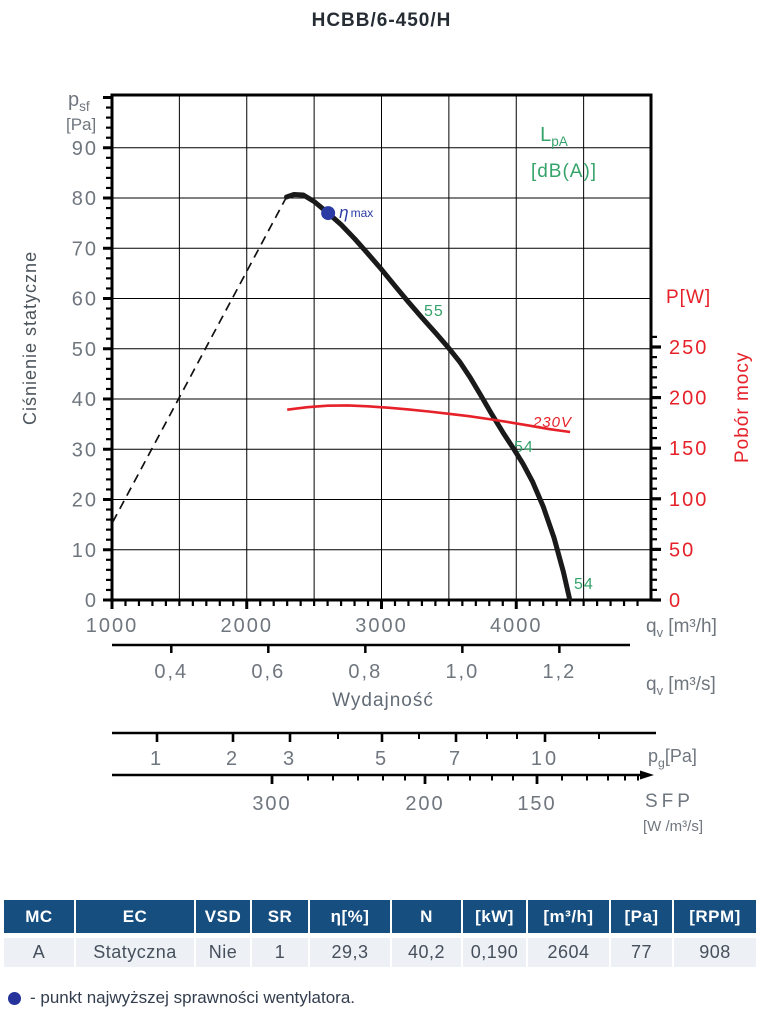 Image resolution: width=763 pixels, height=1016 pixels. What do you see at coordinates (688, 348) in the screenshot?
I see `y2-tick-label: 250` at bounding box center [688, 348].